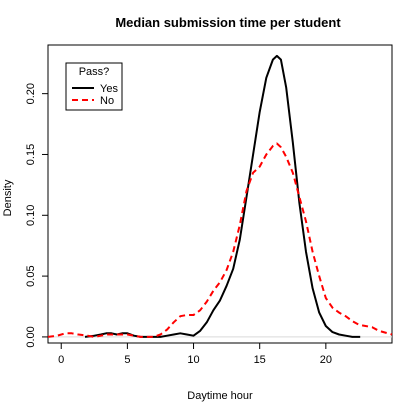 This screenshot has width=415, height=415. I want to click on legend-label-yes: Yes, so click(109, 89).